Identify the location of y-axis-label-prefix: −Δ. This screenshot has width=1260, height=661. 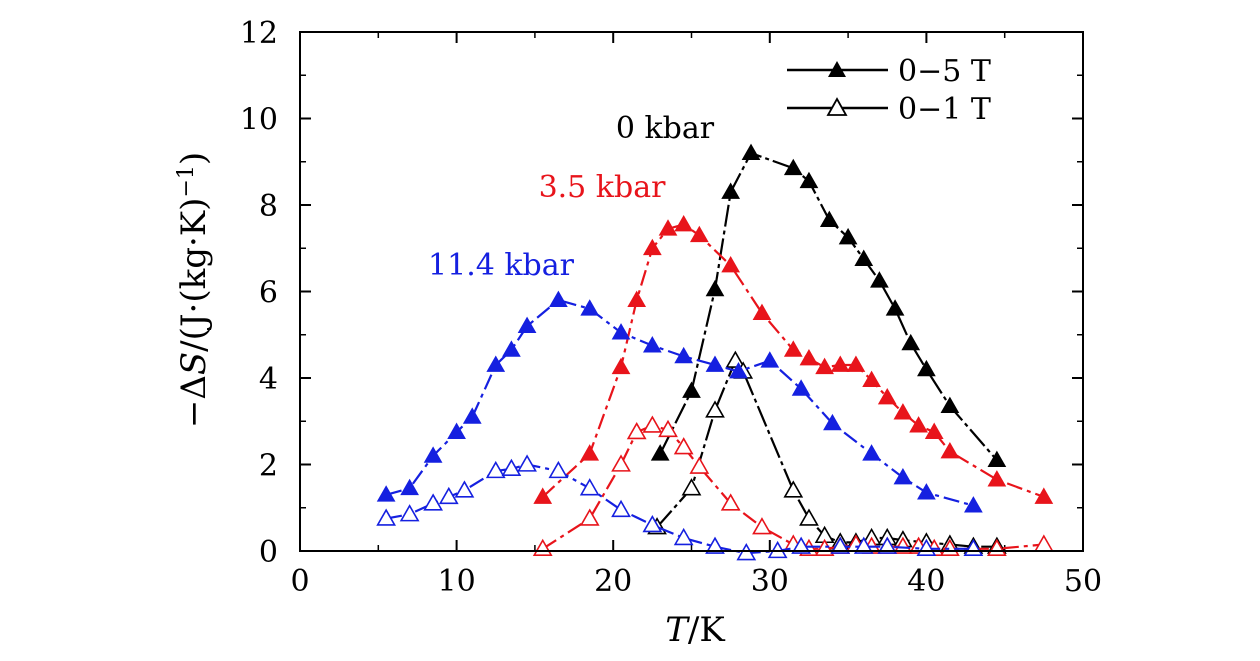
(194, 401).